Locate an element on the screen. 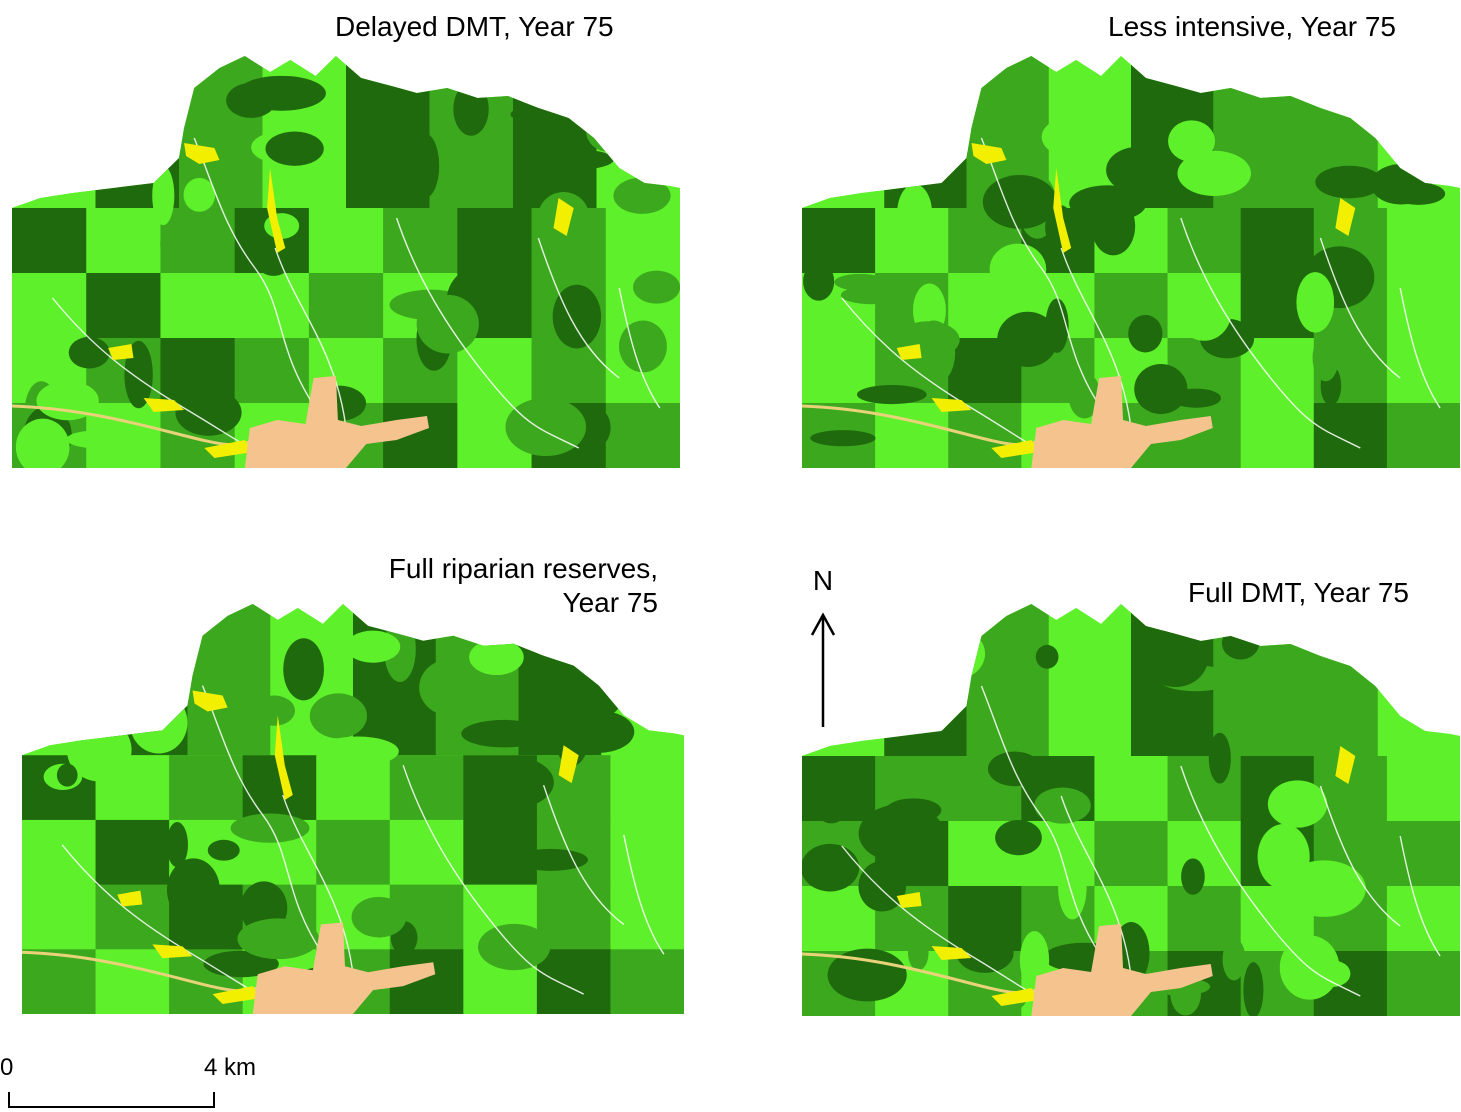  map-title-line-2: Year 75 is located at coordinates (610, 602).